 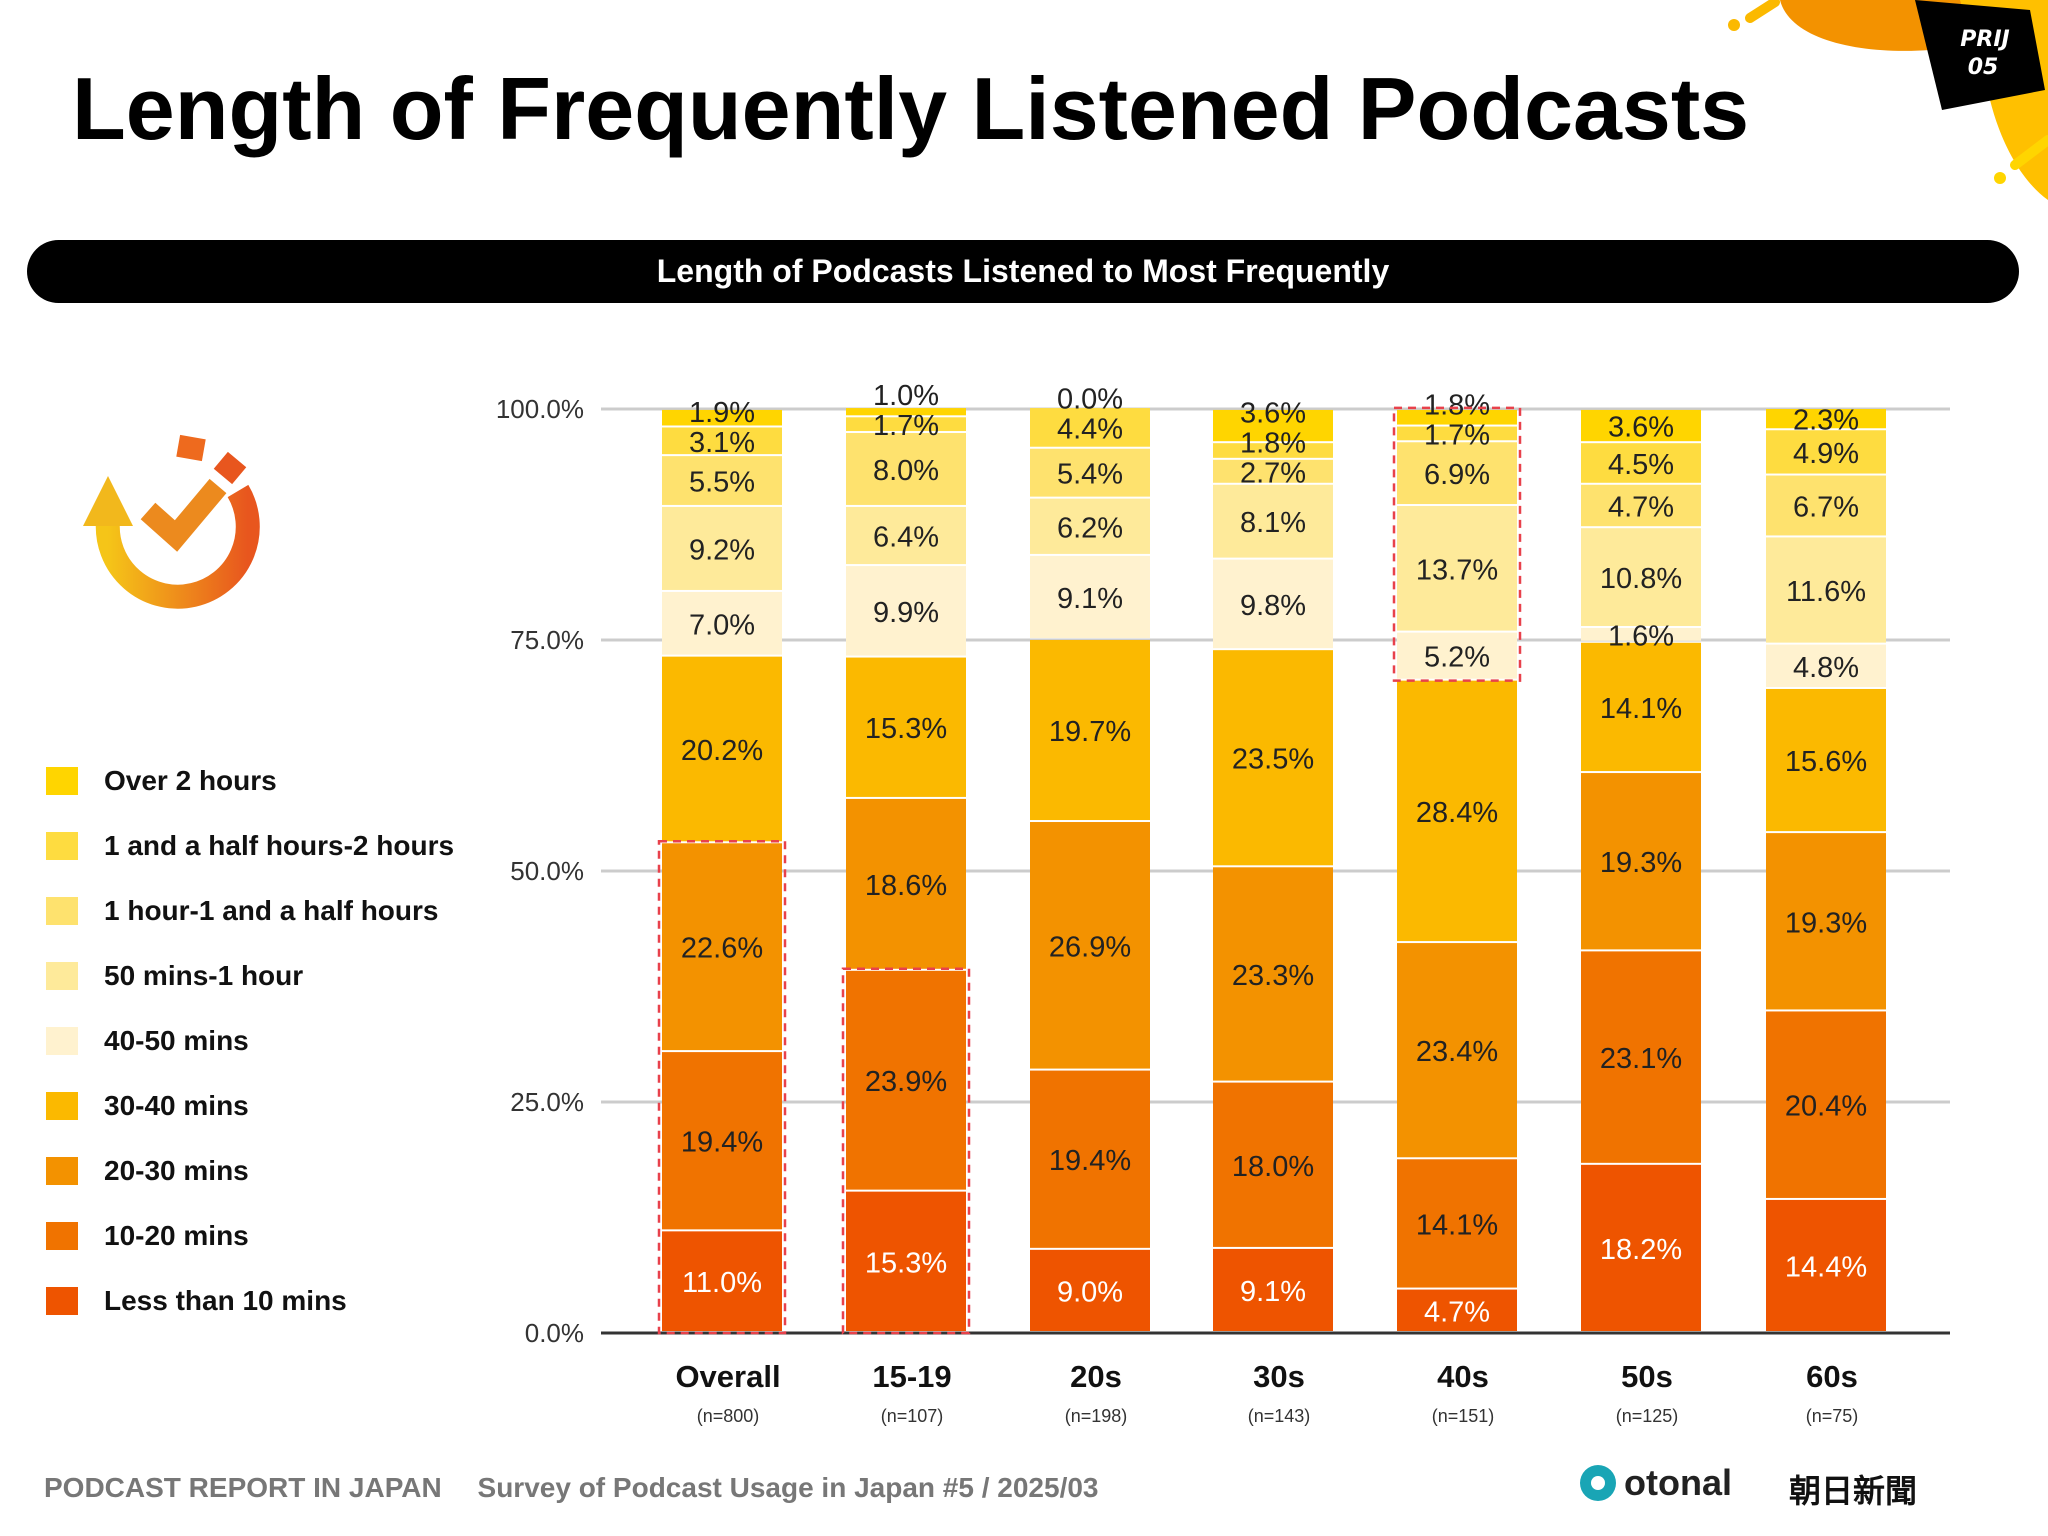 I want to click on data-label: 6.7%, so click(x=1826, y=507).